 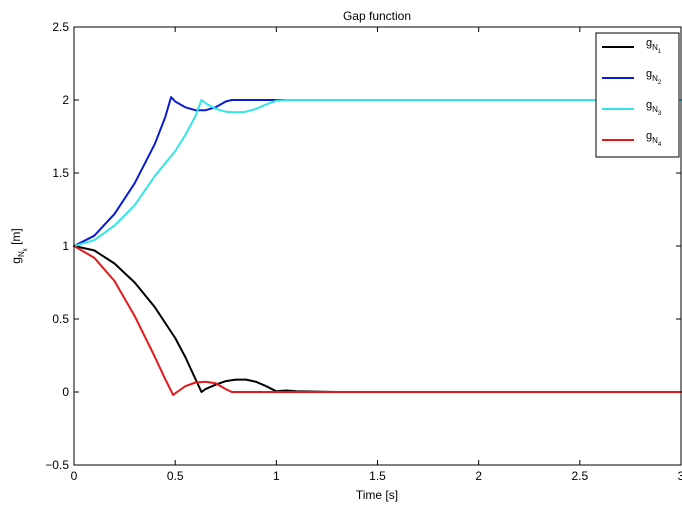 I want to click on y-axis-label-base: g, so click(x=16, y=260).